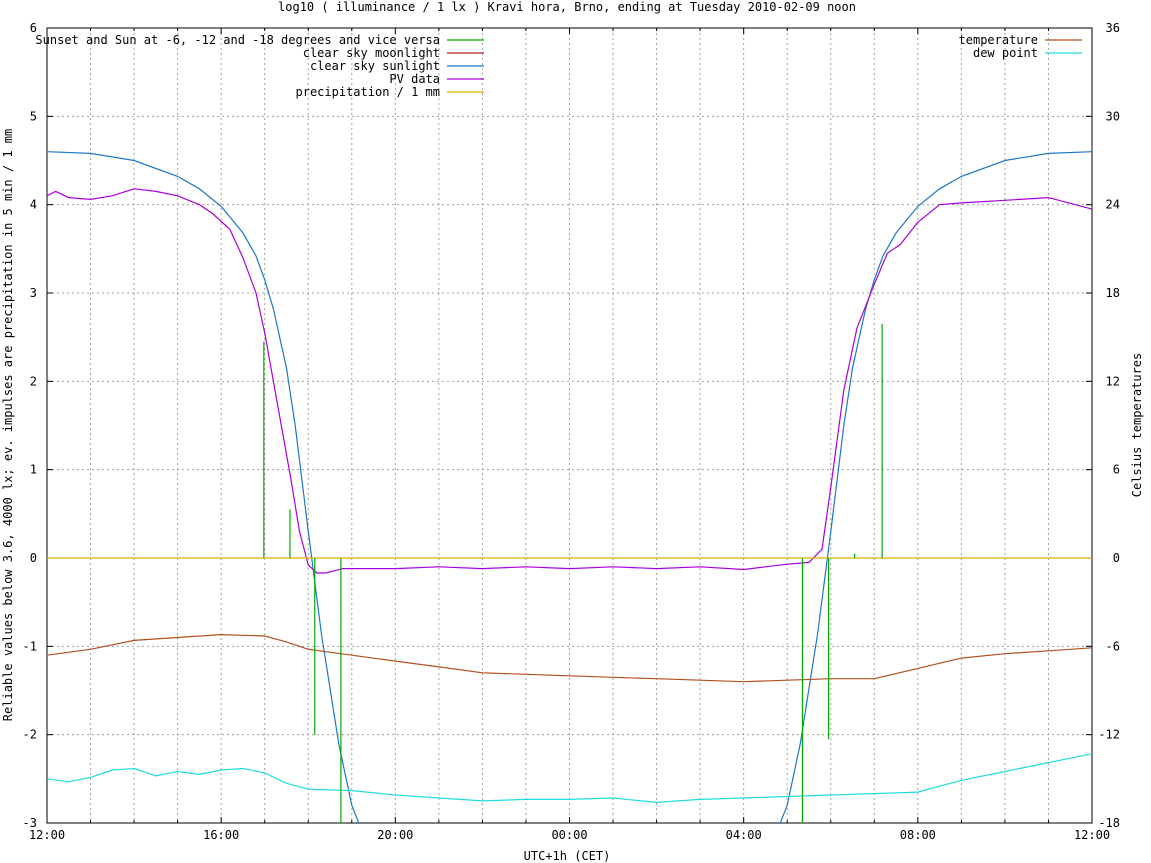 The width and height of the screenshot is (1151, 863). I want to click on y2-tick-label: 36, so click(1113, 28).